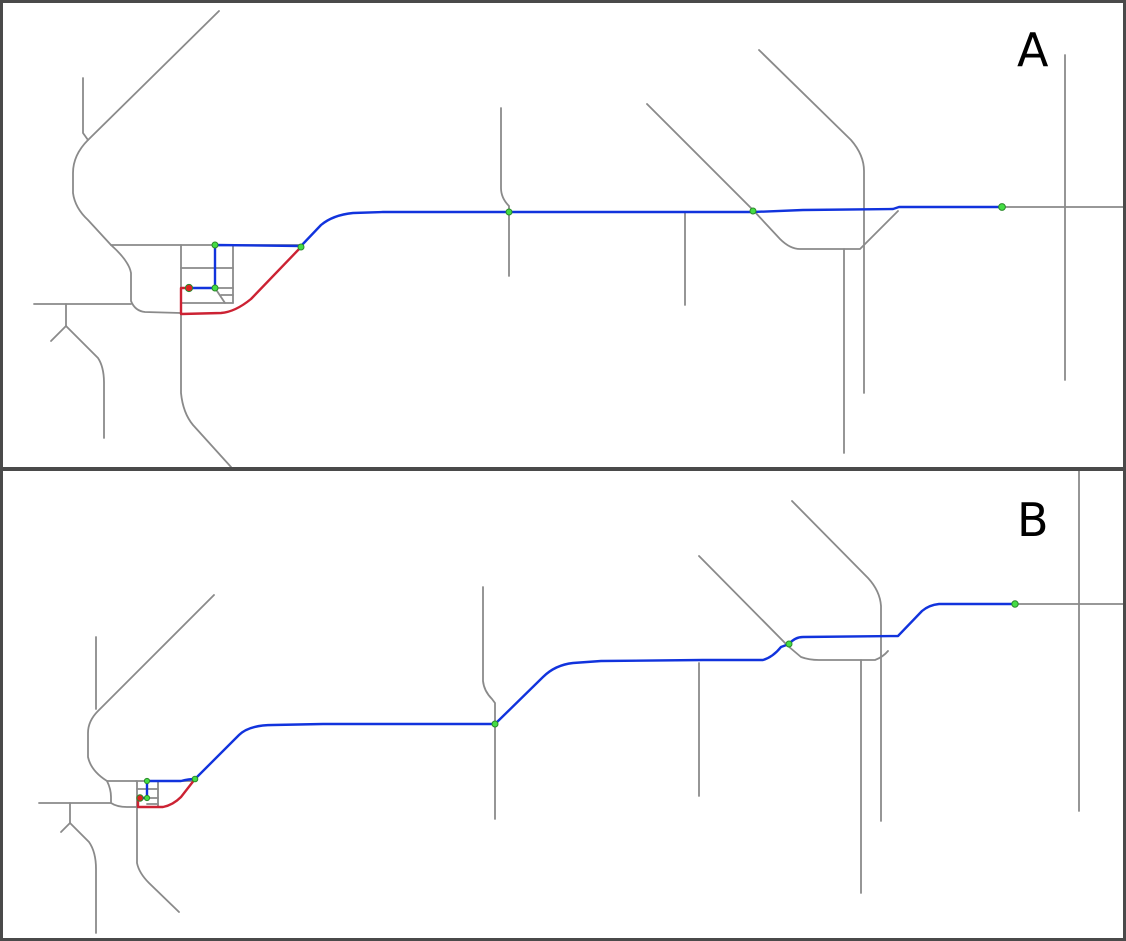  I want to click on panel-label: A, so click(1033, 50).